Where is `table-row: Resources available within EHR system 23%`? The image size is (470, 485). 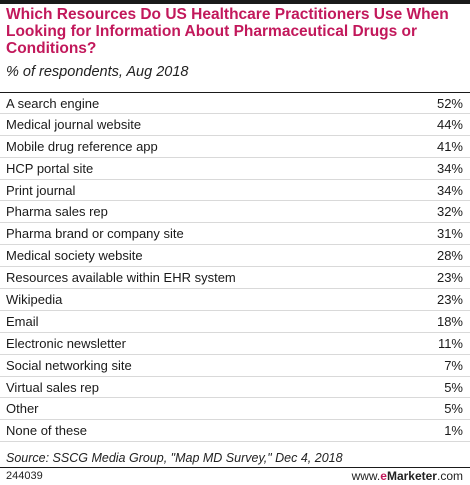 table-row: Resources available within EHR system 23% is located at coordinates (235, 278).